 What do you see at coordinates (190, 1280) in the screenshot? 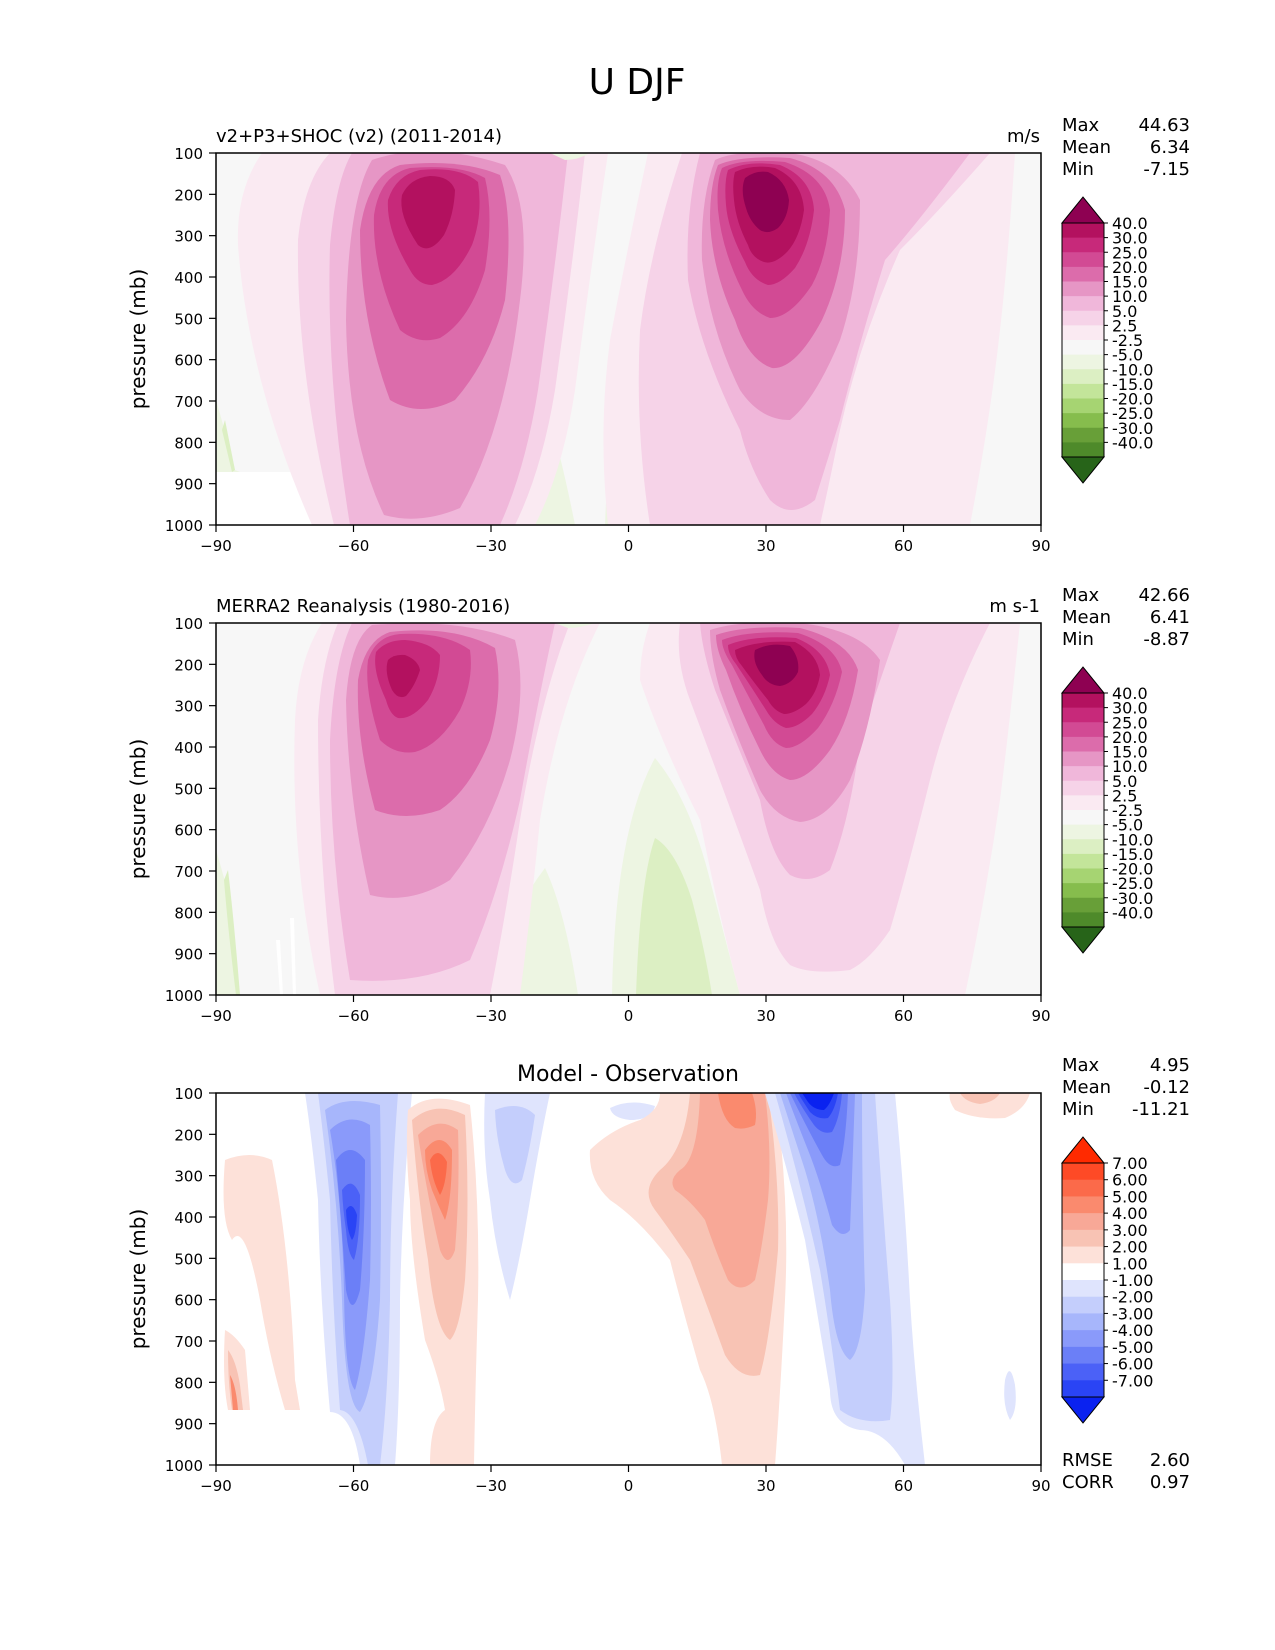
I see `y-ticks-difference: 100 200 300 400 500 600 700 800 900 1000` at bounding box center [190, 1280].